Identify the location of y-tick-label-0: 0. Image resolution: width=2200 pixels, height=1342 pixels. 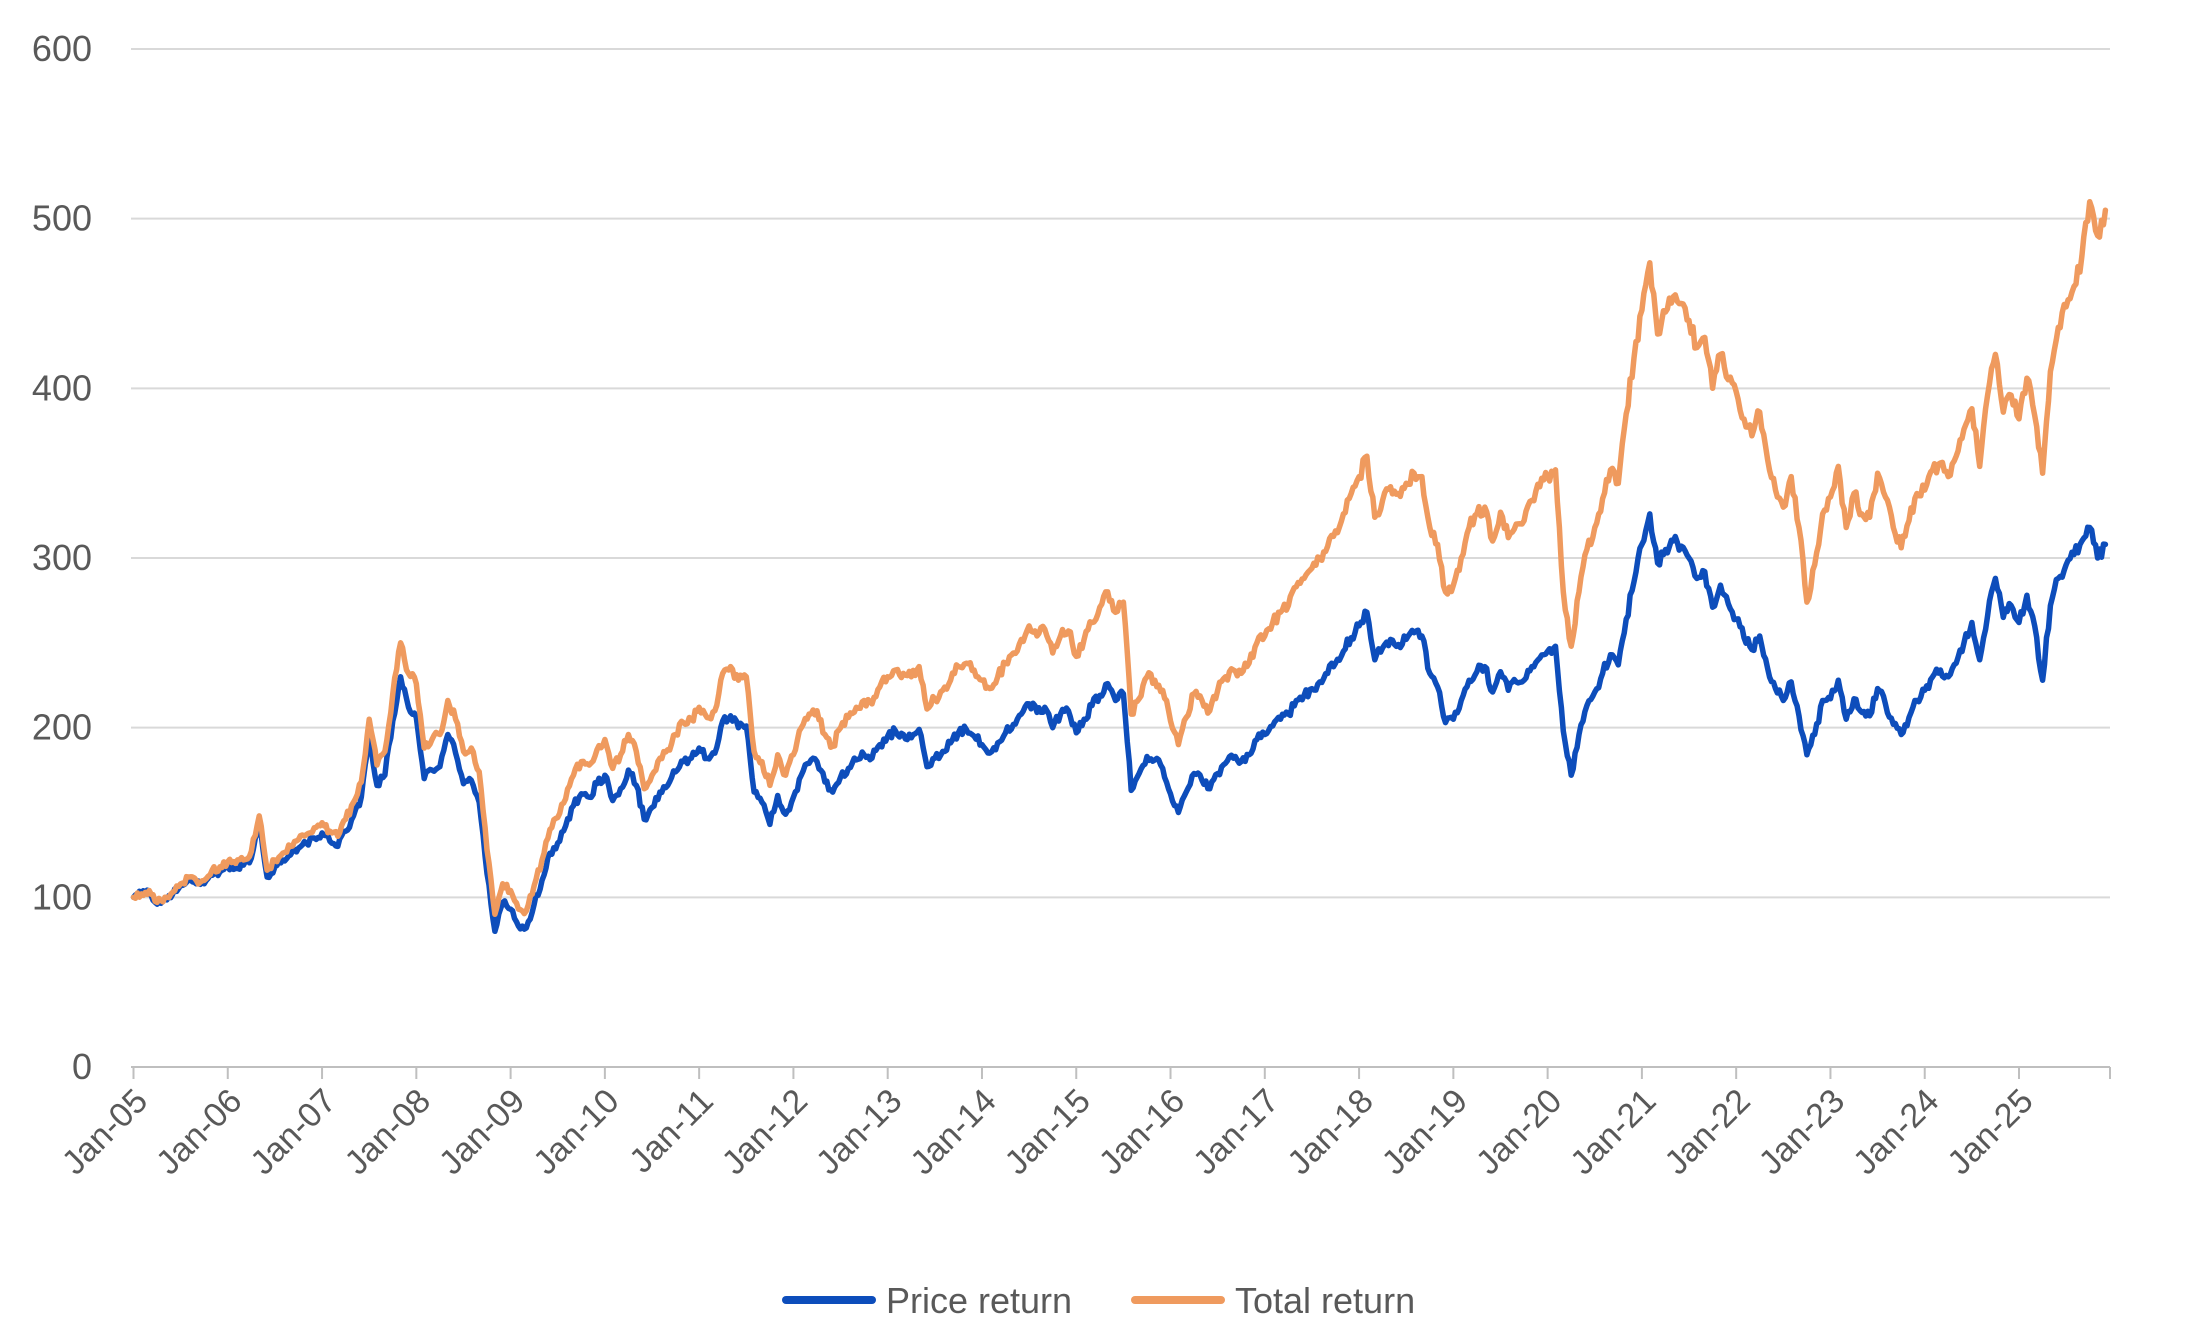
(82, 1066).